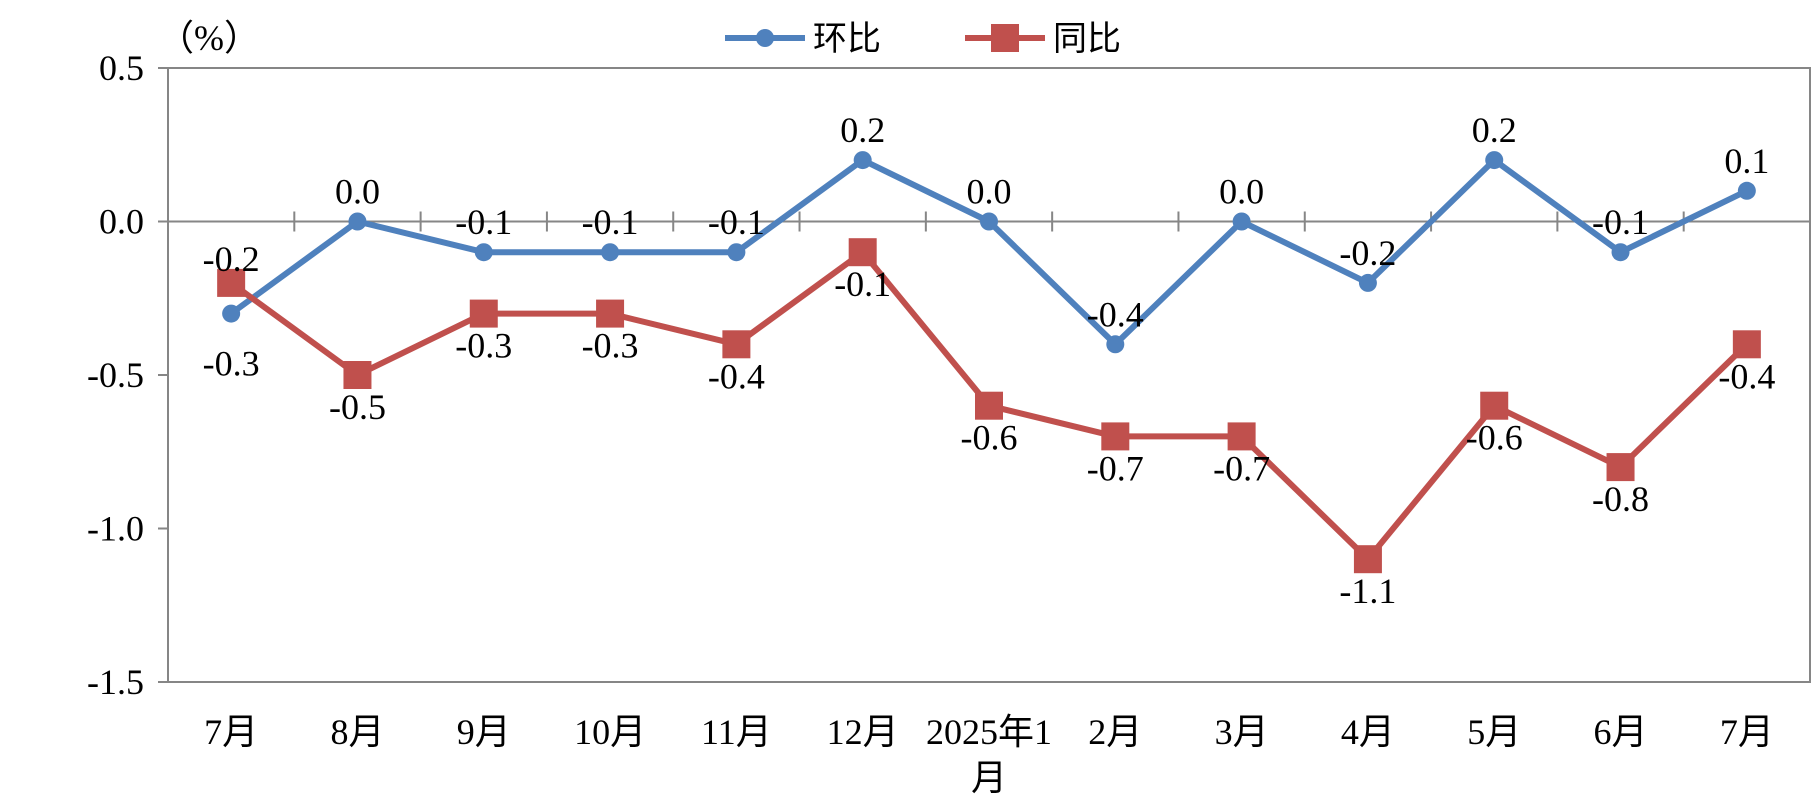  I want to click on x-axis-labels: 7月 8月 9月 10月 11月 12月 2025年1 月 2月 3月 4月 5月 6月 7月, so click(989, 755).